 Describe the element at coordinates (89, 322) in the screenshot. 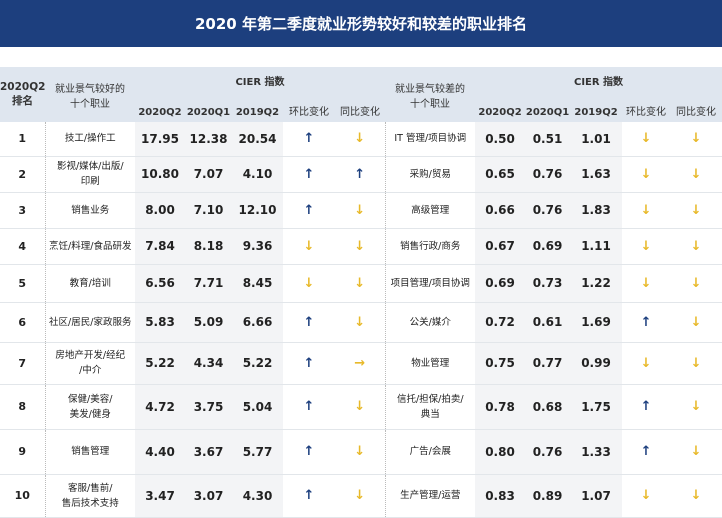

I see `good-occupation-cell: 社区/居民/家政服务` at that location.